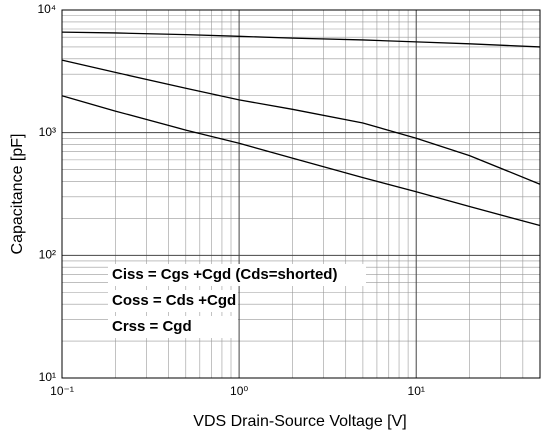  Describe the element at coordinates (299, 421) in the screenshot. I see `x-axis-label: VDS Drain-Source Voltage [V]` at that location.